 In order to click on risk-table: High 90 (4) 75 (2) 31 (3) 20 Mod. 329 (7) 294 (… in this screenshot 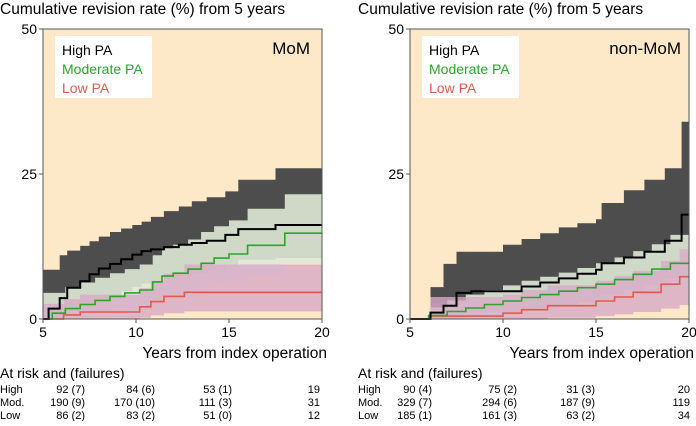, I will do `click(524, 403)`.